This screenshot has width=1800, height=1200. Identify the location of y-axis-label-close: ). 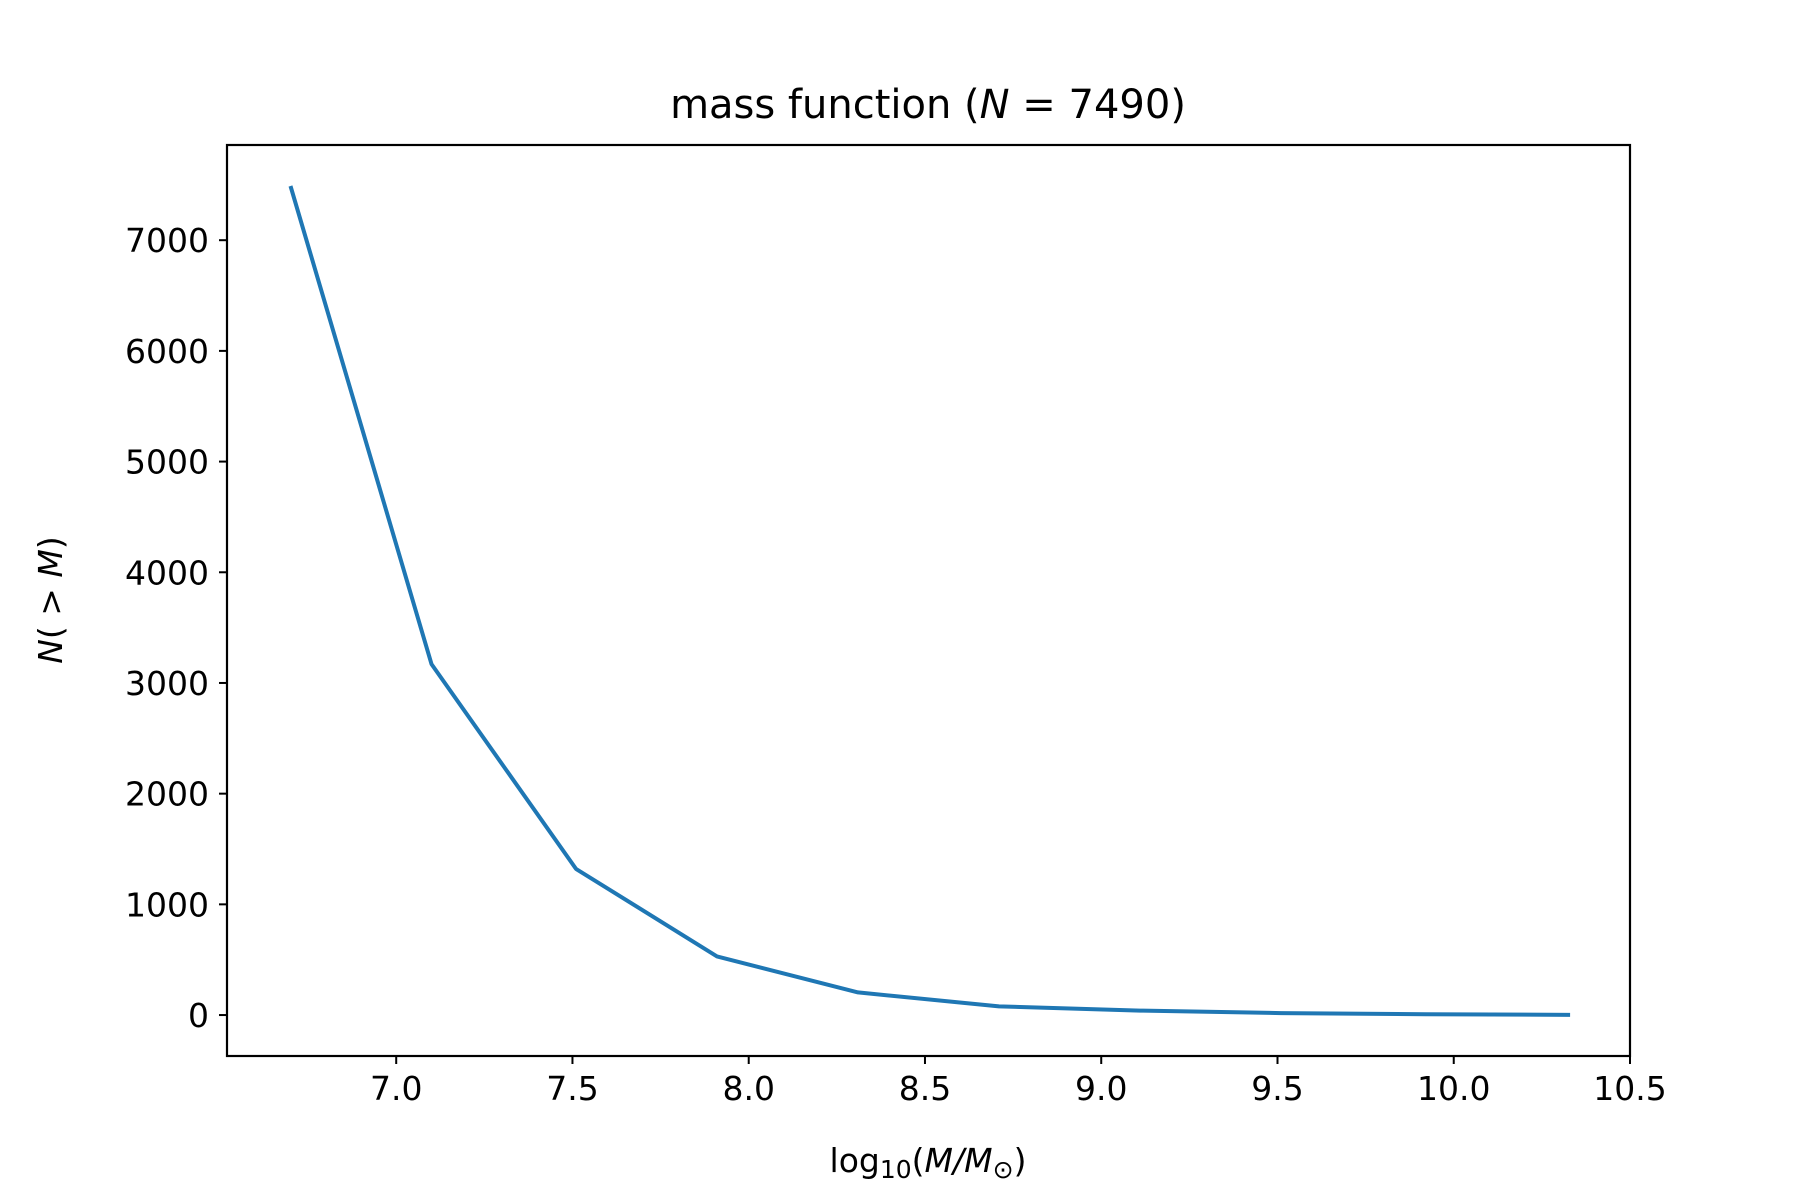
(50, 542).